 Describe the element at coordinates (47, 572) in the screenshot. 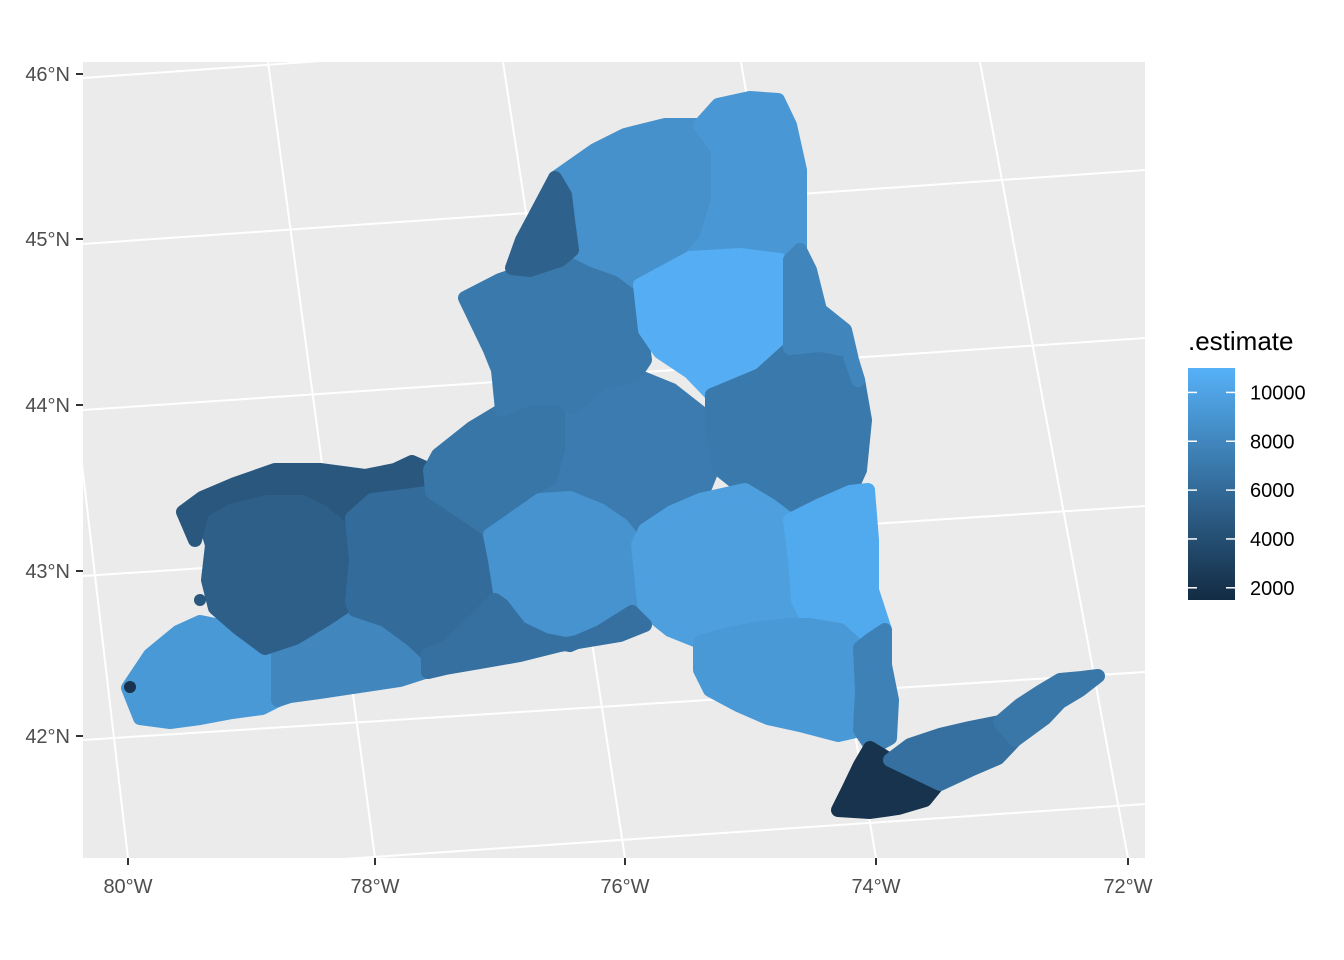

I see `y-tick-label: 43°N` at that location.